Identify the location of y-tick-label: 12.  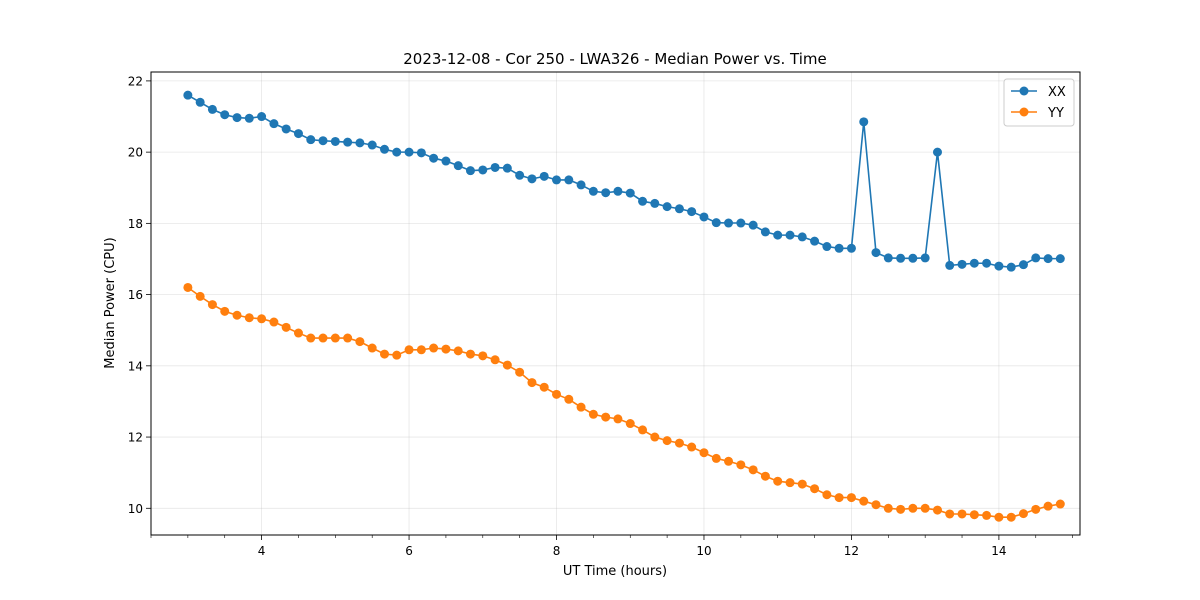
(135, 438).